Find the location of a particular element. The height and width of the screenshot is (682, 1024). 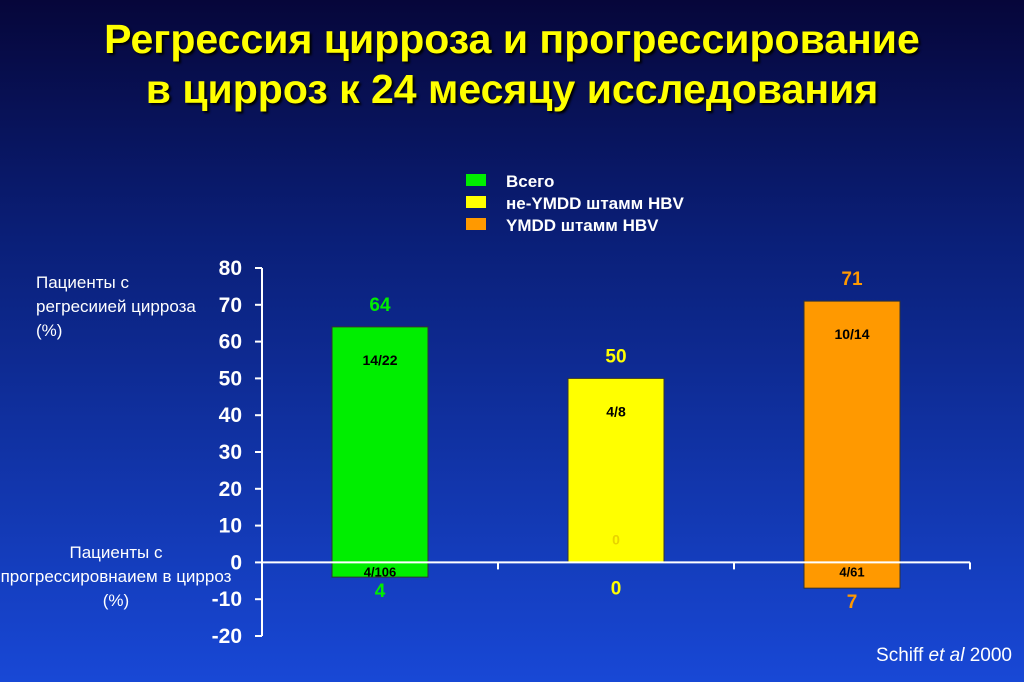

value-label-progression: 0 is located at coordinates (616, 588).